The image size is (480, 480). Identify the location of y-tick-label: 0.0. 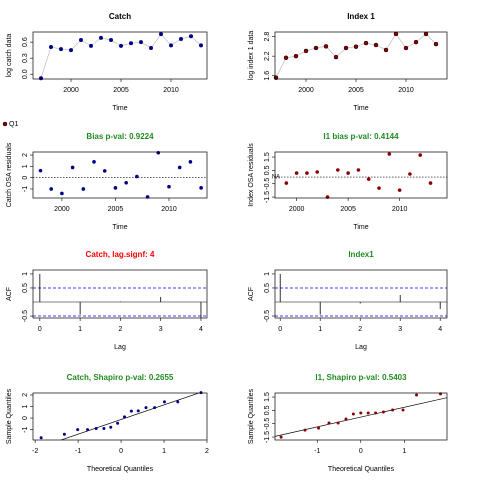
(25, 74).